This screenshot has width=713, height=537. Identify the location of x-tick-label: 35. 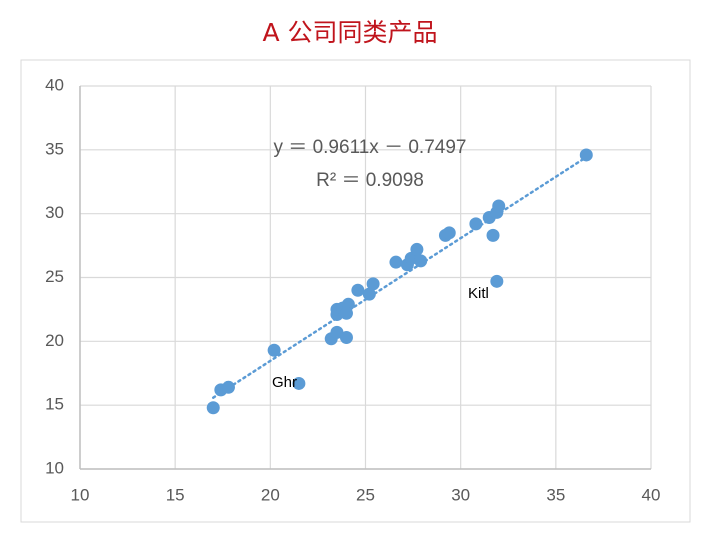
(555, 494).